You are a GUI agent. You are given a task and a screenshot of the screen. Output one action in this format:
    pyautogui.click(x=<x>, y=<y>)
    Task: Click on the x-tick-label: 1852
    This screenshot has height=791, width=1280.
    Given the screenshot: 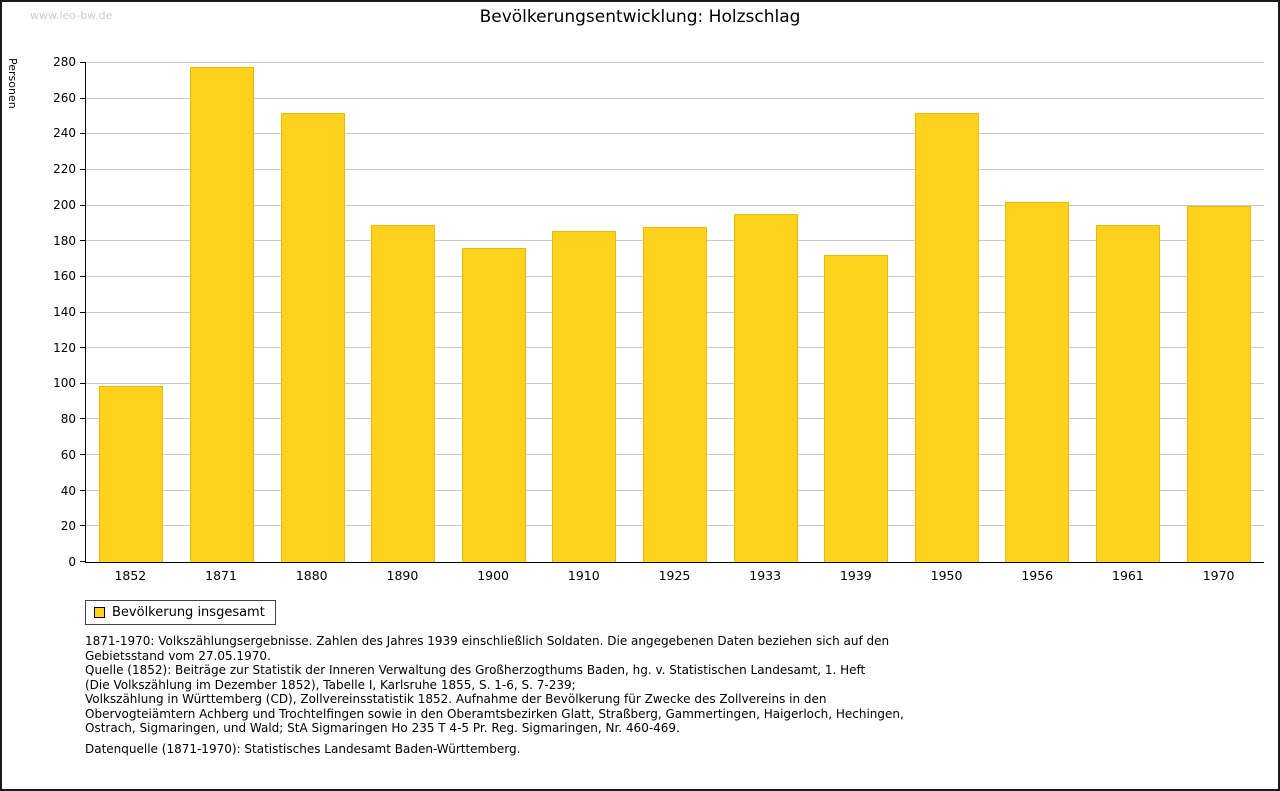 What is the action you would take?
    pyautogui.click(x=130, y=575)
    